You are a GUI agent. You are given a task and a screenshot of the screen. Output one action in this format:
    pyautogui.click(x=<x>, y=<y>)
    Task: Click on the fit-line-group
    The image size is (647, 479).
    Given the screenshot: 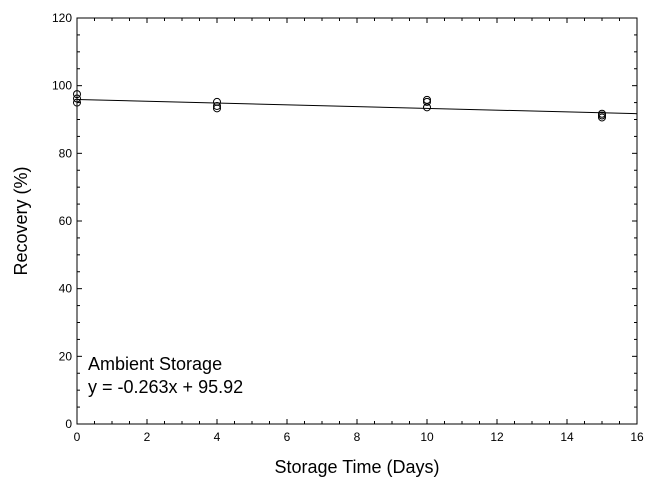 What is the action you would take?
    pyautogui.click(x=357, y=106)
    